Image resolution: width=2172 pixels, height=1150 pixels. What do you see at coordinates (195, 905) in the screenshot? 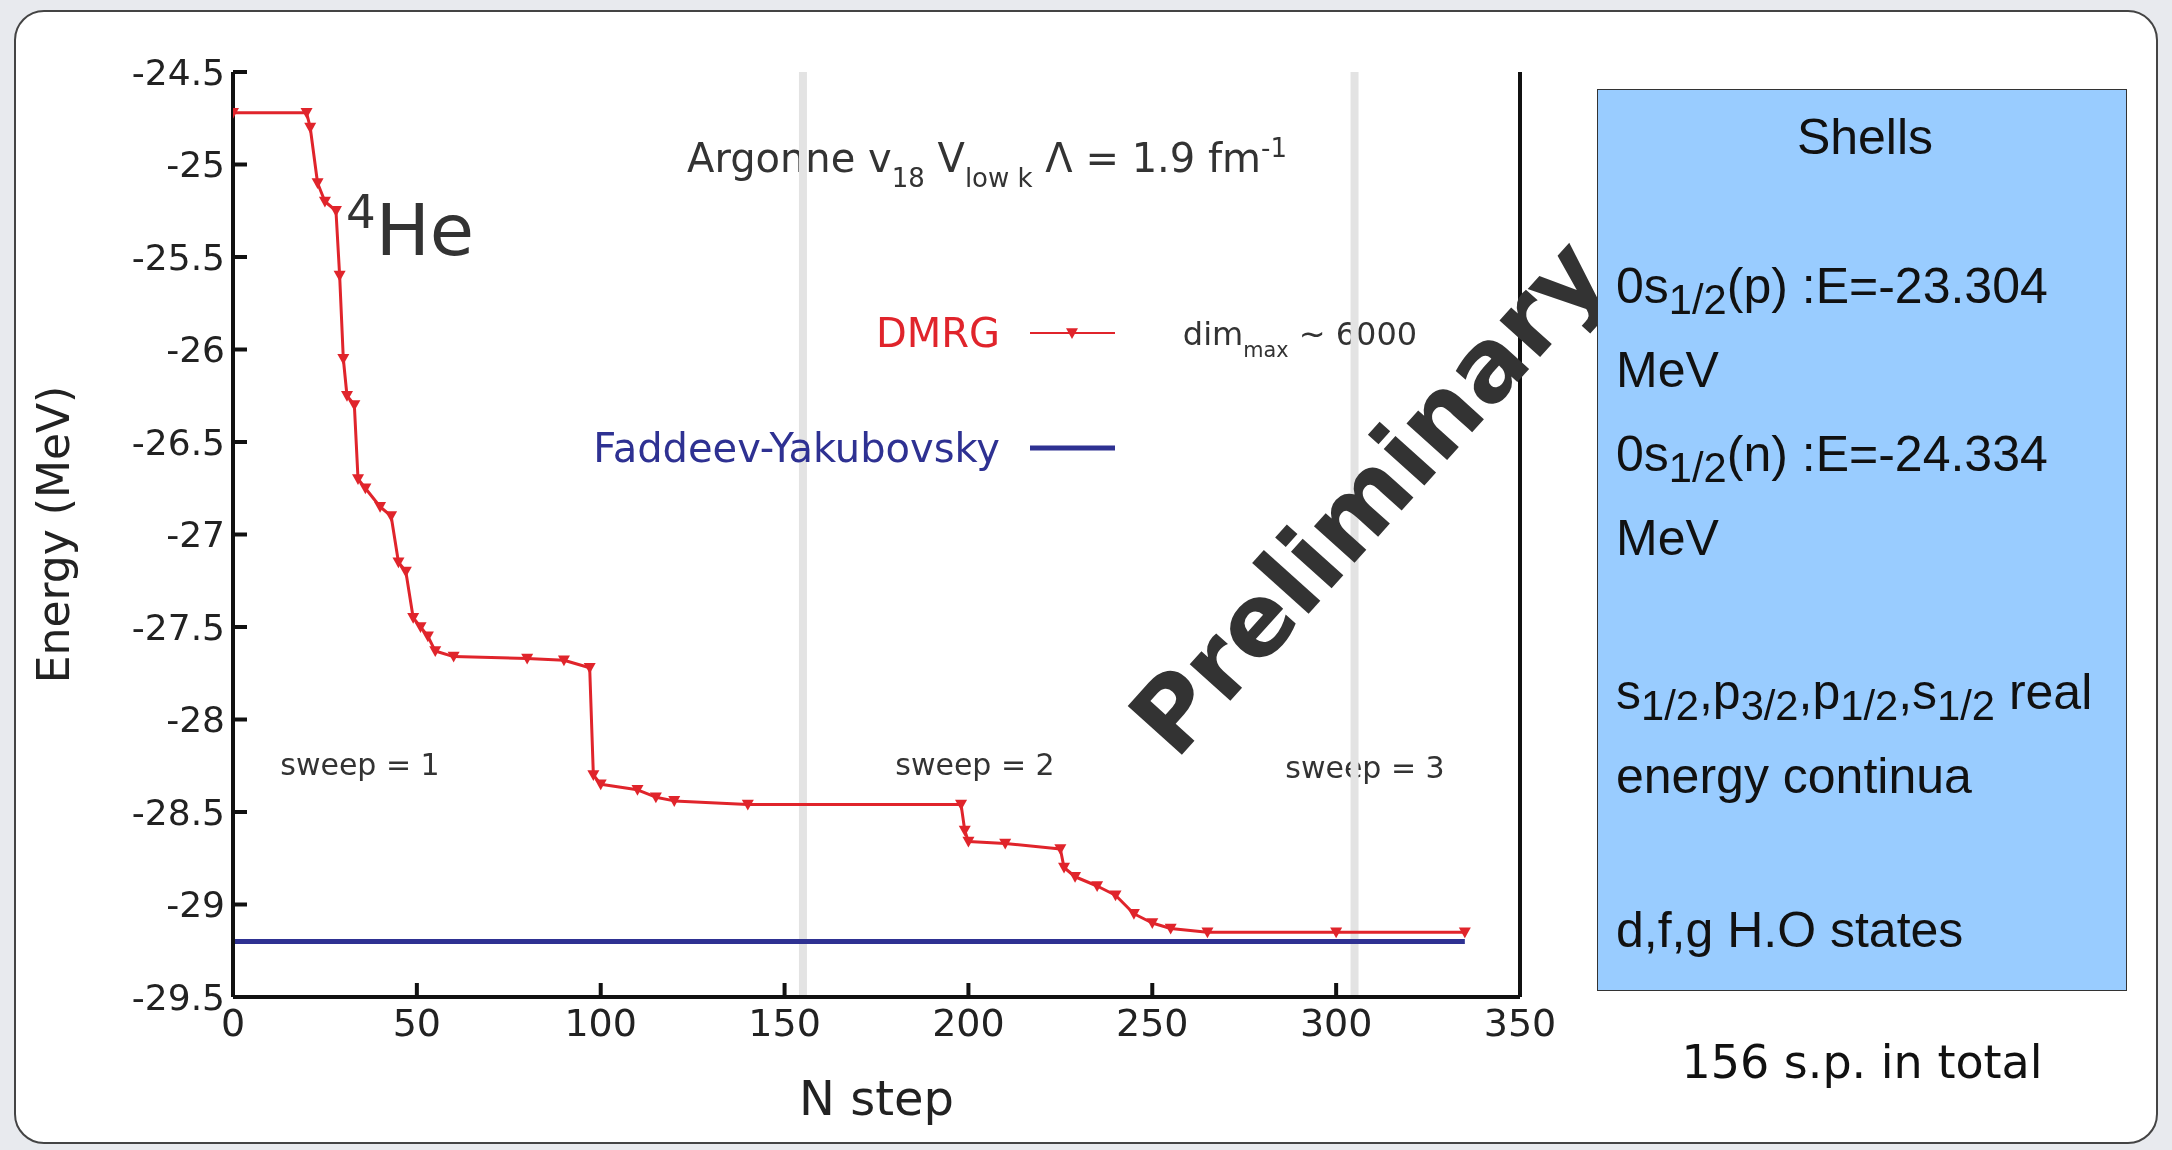
I see `y-tick-label: -29` at bounding box center [195, 905].